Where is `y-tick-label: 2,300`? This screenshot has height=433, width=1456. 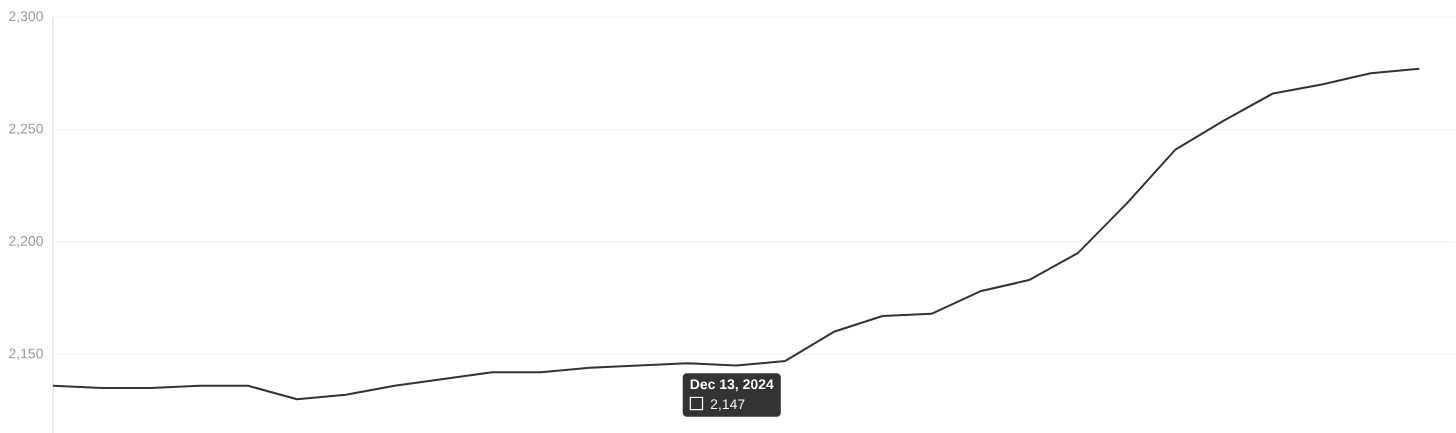
y-tick-label: 2,300 is located at coordinates (26, 17).